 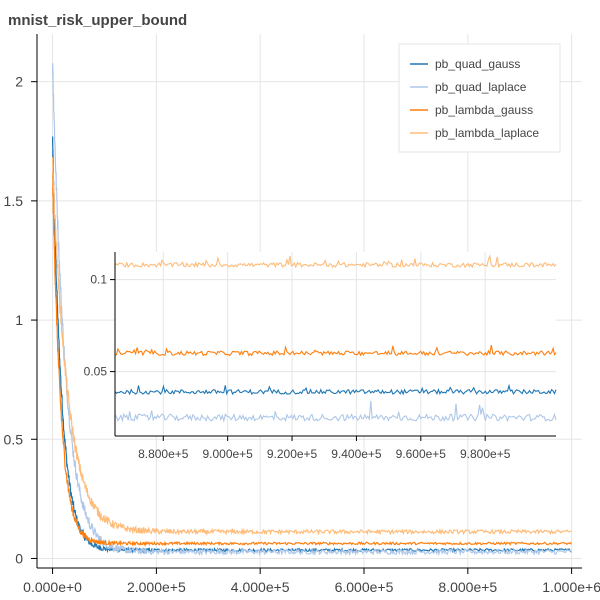 I want to click on y-tick-label-4: 2, so click(x=19, y=82).